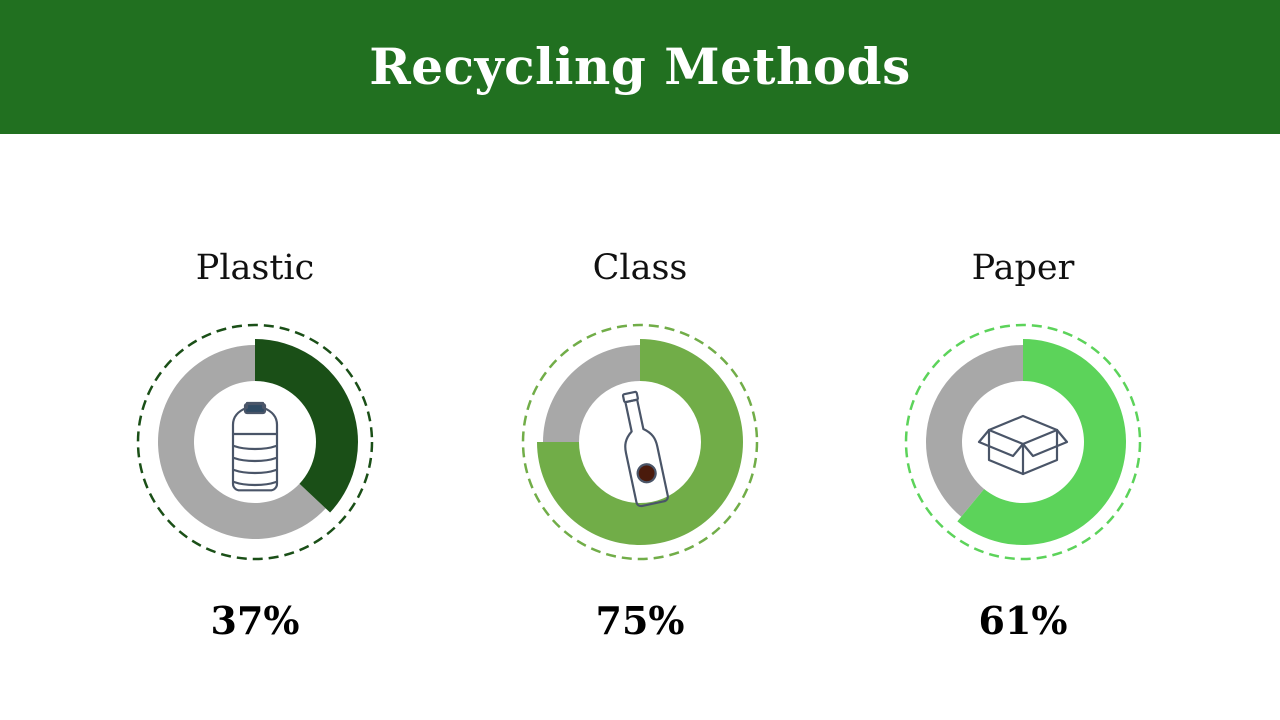 Image resolution: width=1280 pixels, height=720 pixels. I want to click on plastic-panel: Plastic 37%, so click(255, 450).